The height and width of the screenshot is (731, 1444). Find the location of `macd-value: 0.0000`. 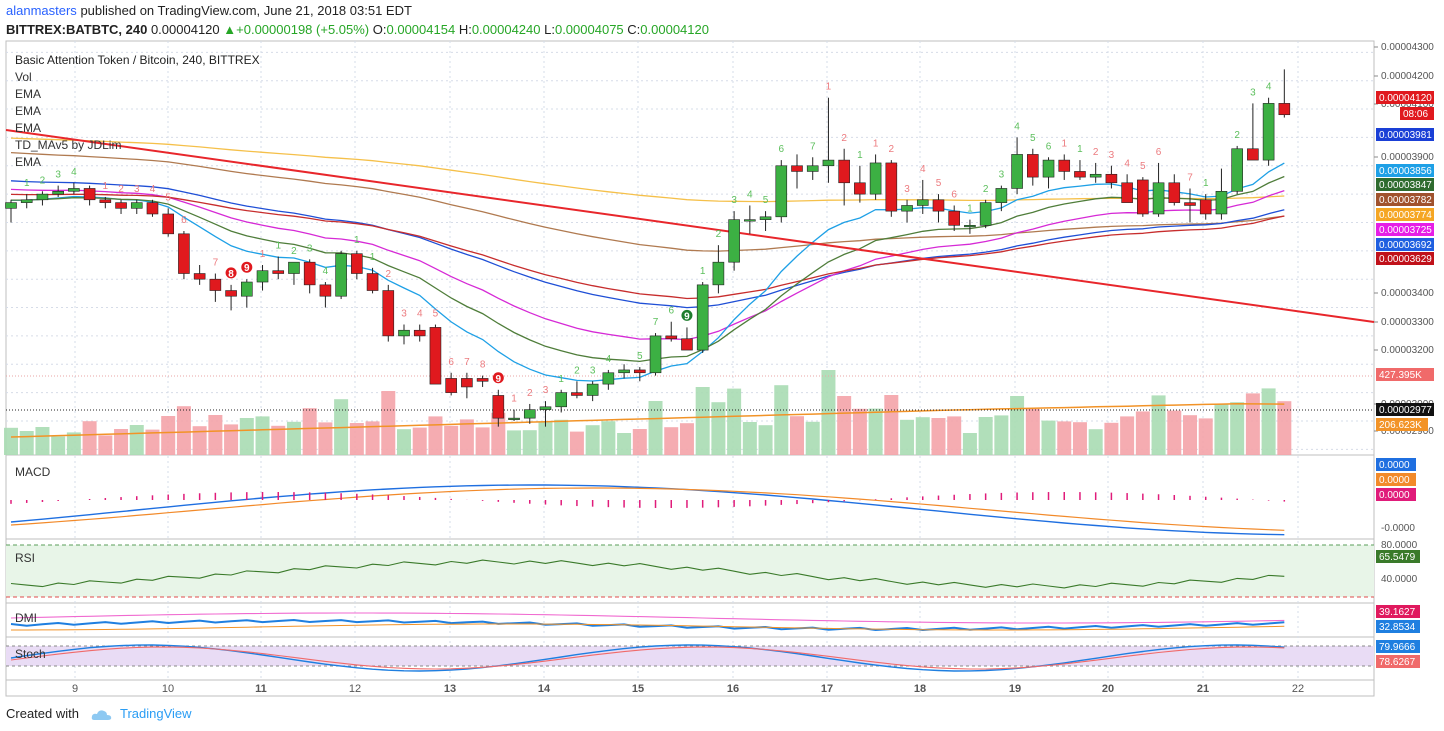

macd-value: 0.0000 is located at coordinates (1394, 495).